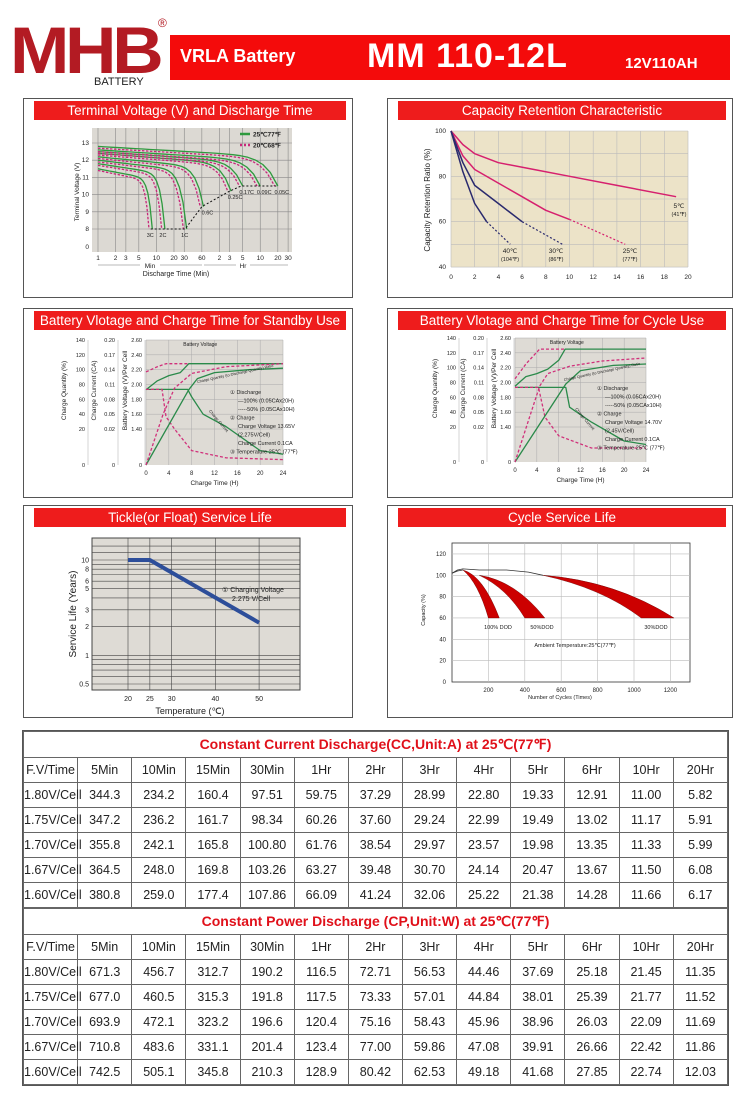 The image size is (750, 1100). Describe the element at coordinates (267, 870) in the screenshot. I see `table-cell: 103.26` at that location.